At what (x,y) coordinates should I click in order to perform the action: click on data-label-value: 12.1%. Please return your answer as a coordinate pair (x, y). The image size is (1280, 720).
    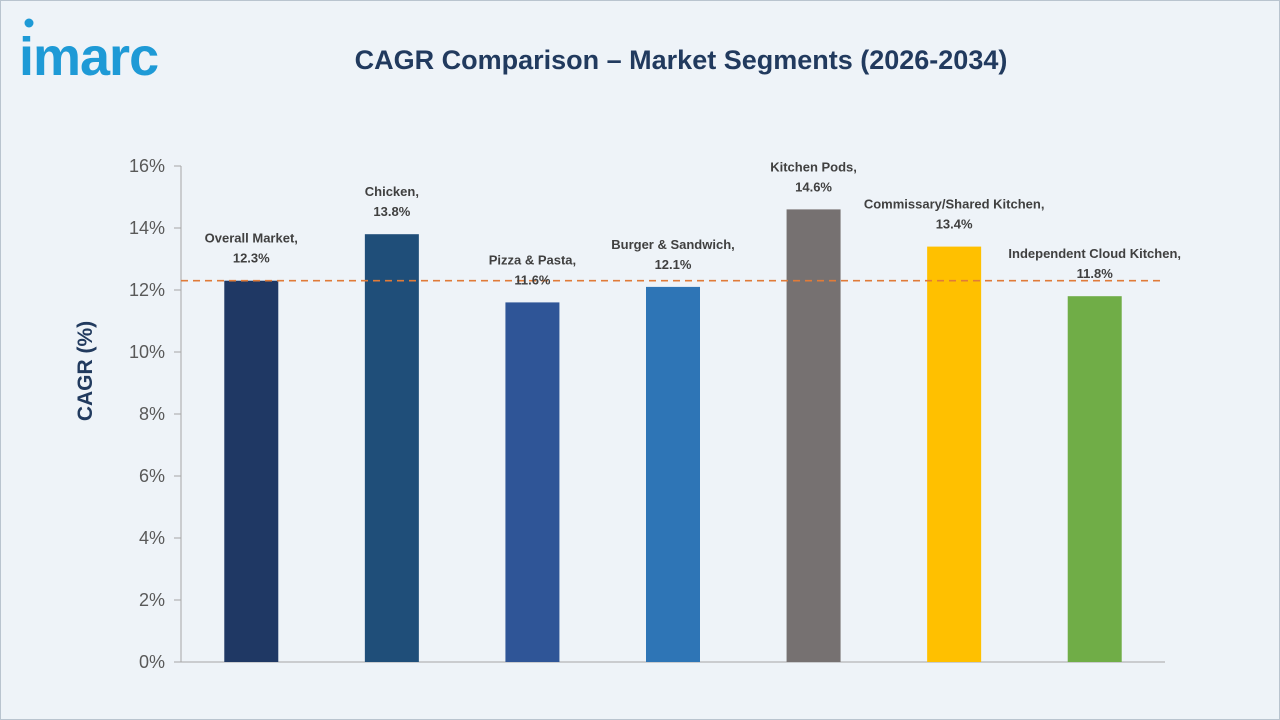
    Looking at the image, I should click on (673, 264).